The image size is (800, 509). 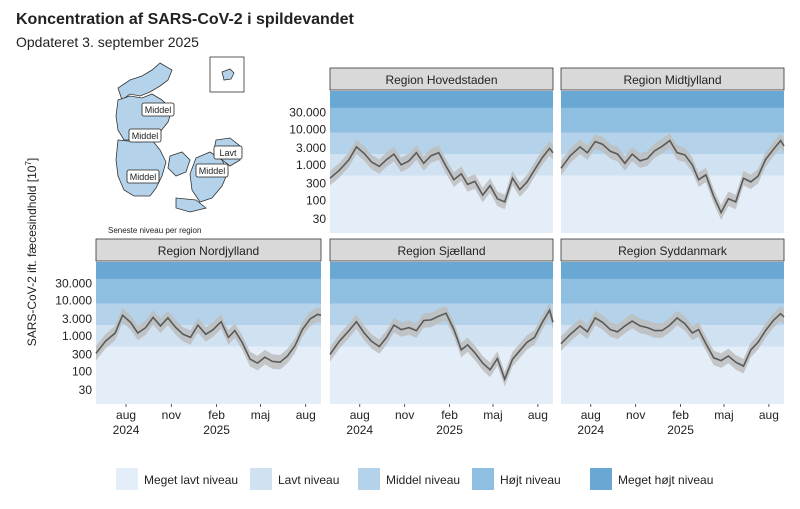 I want to click on y-axis-label: SARS-CoV-2 ift. fæcesindhold [107], so click(x=31, y=252).